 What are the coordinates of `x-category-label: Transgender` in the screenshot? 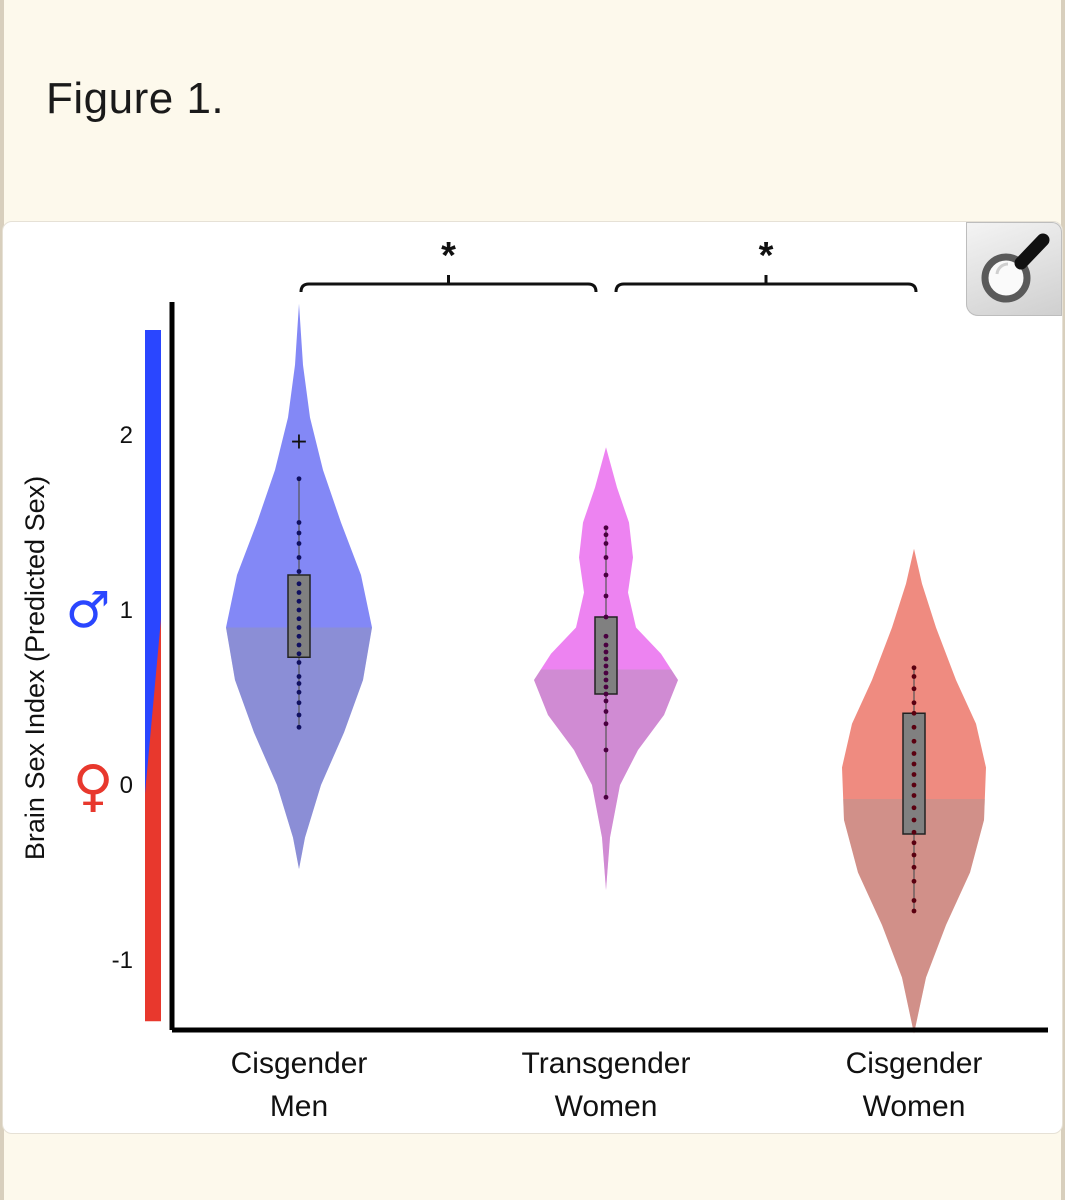 It's located at (606, 1063).